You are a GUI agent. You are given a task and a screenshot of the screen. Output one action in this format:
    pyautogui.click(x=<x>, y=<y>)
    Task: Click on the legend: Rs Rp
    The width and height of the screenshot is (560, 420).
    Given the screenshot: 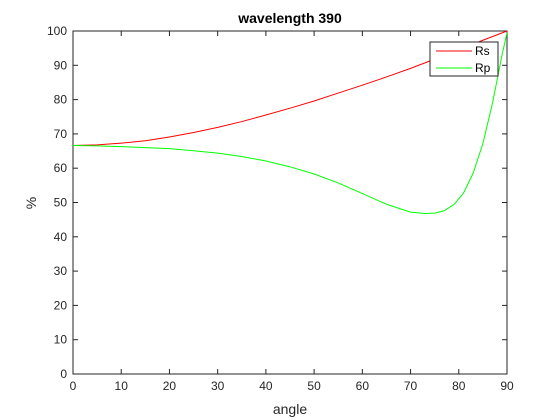 What is the action you would take?
    pyautogui.click(x=464, y=59)
    